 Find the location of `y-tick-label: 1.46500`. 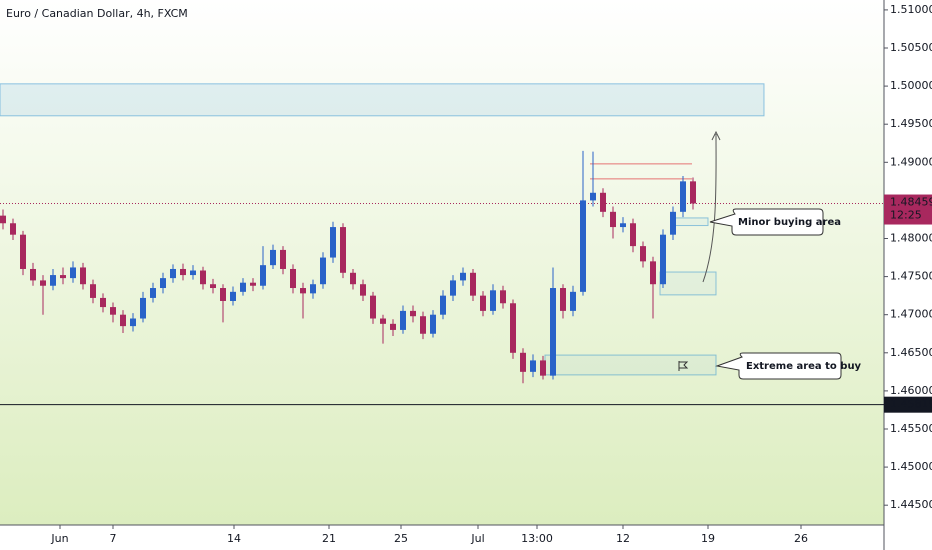

y-tick-label: 1.46500 is located at coordinates (911, 352).